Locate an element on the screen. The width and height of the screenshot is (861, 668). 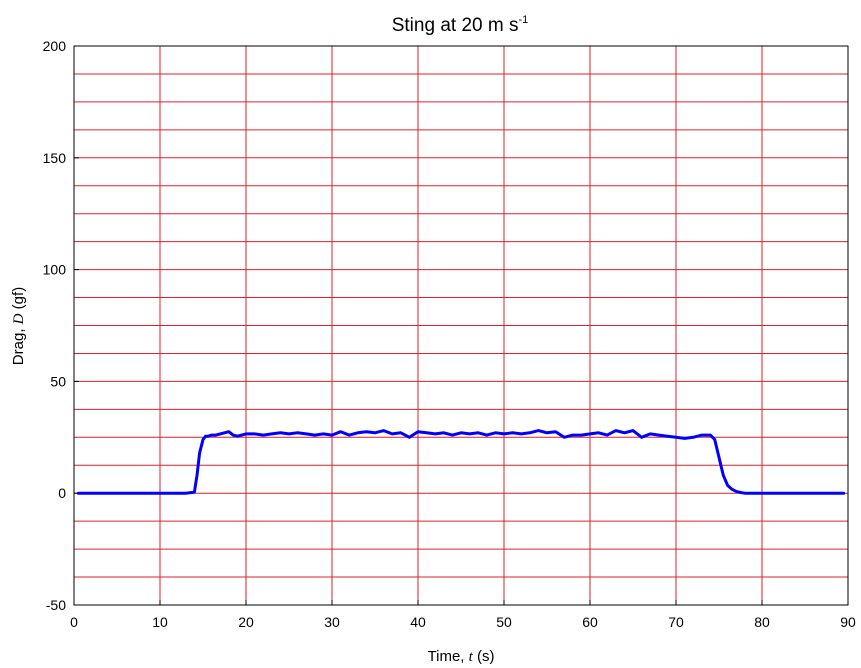
x-tick-label-20: 20 is located at coordinates (246, 622).